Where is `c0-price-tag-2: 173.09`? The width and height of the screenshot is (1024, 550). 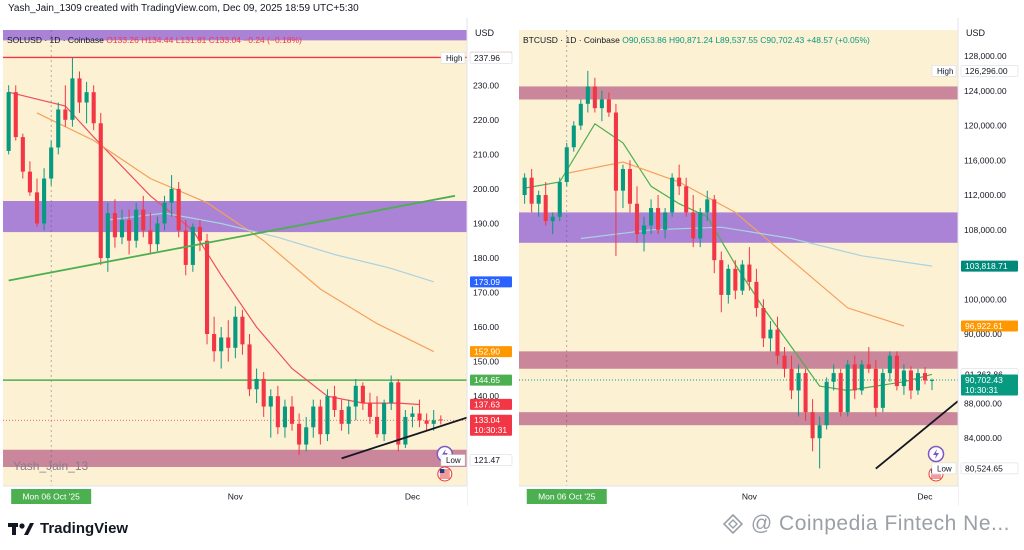
c0-price-tag-2: 173.09 is located at coordinates (491, 282).